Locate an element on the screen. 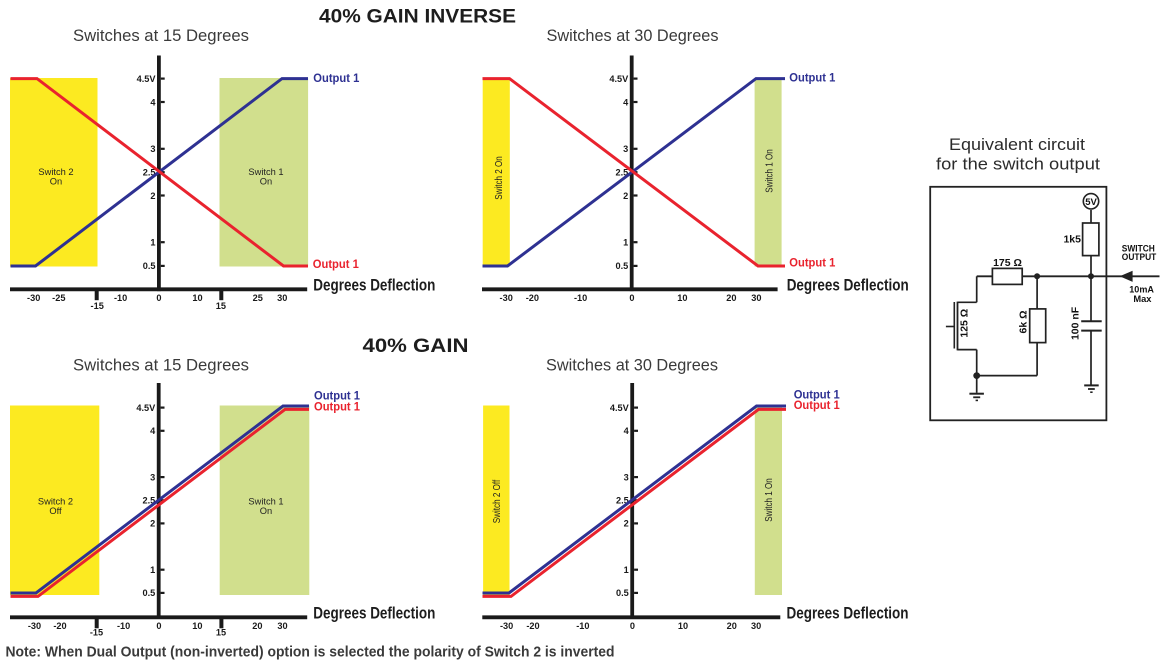 The width and height of the screenshot is (1169, 666). svg-text: 6k Ω is located at coordinates (1024, 321).